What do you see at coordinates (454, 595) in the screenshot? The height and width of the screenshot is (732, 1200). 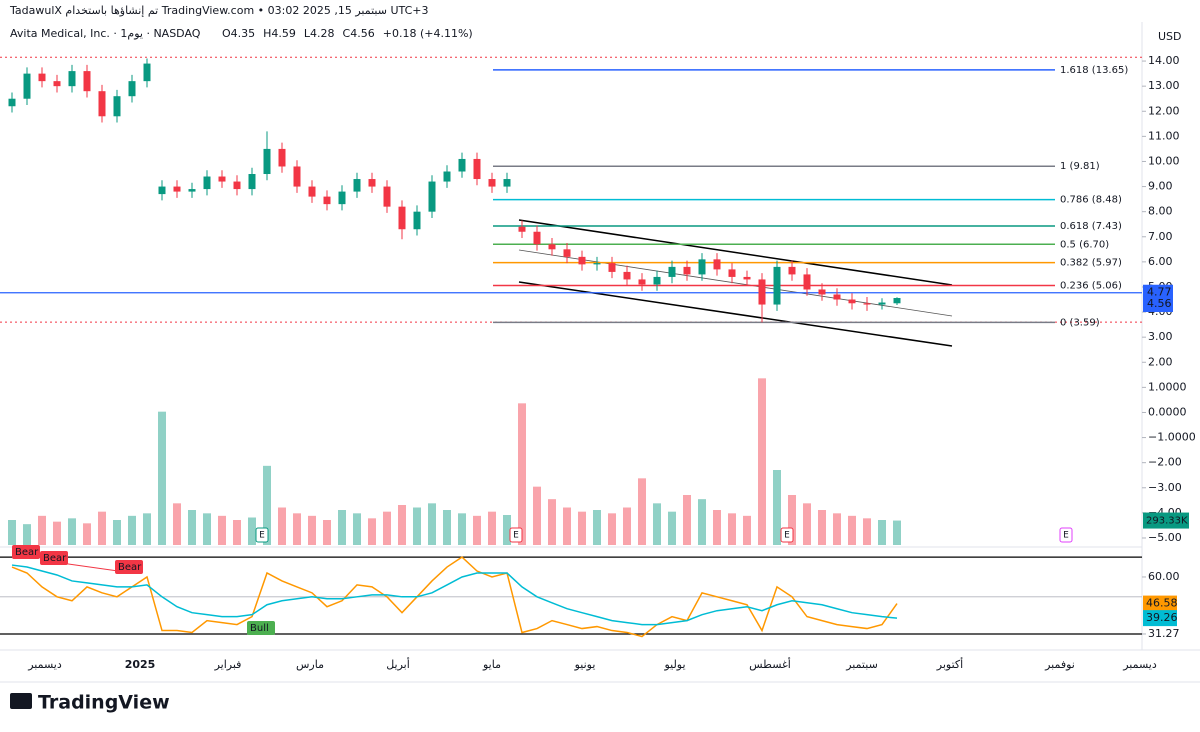 I see `osc-line` at bounding box center [454, 595].